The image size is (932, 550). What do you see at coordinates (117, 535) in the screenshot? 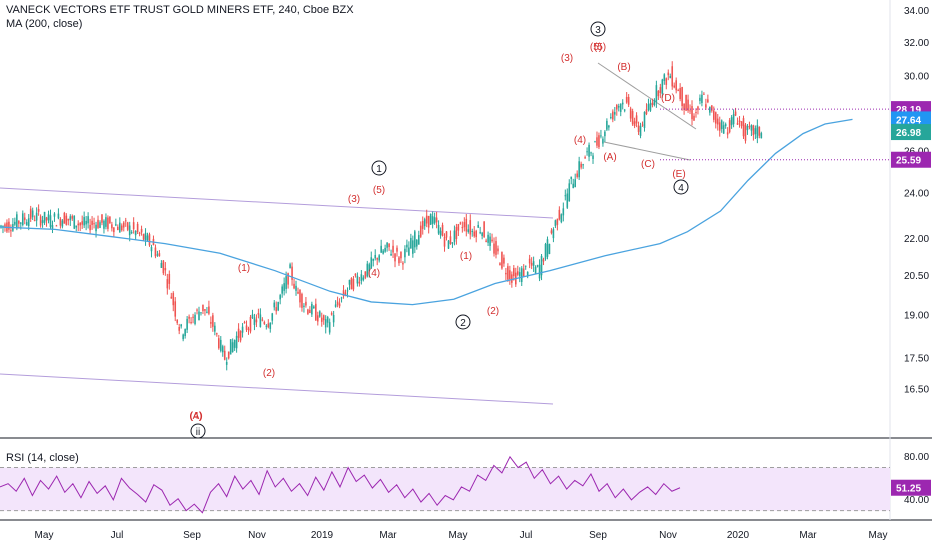
I see `x-tick-label: Jul` at bounding box center [117, 535].